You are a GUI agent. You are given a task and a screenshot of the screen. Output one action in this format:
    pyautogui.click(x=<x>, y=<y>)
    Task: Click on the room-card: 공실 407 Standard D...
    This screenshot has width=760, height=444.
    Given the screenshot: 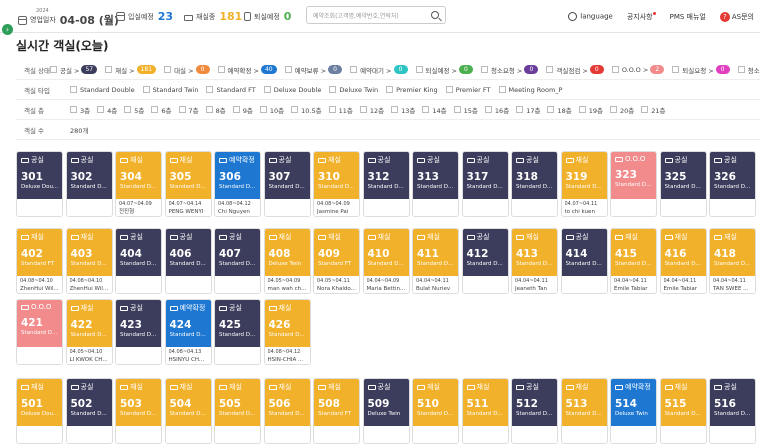 What is the action you would take?
    pyautogui.click(x=237, y=261)
    